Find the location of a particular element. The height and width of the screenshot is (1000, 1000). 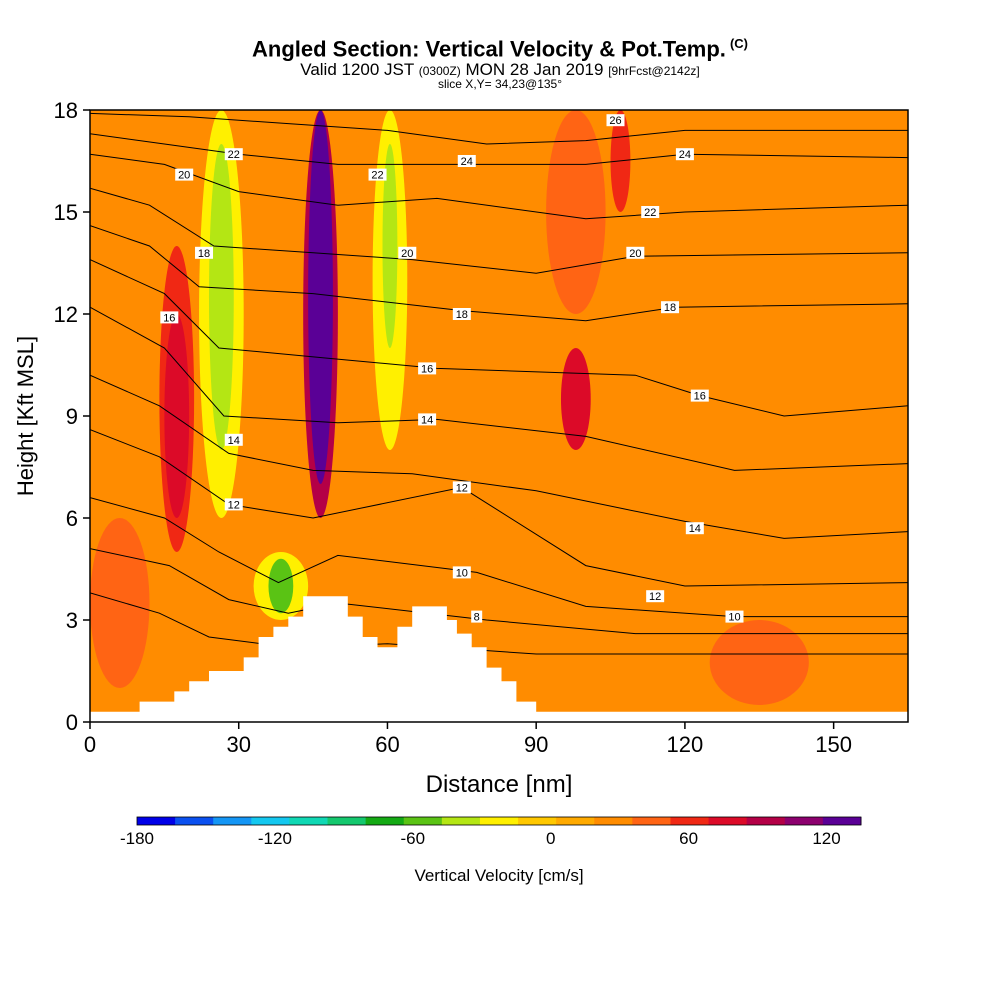

colorbar-tick-label: 0 is located at coordinates (550, 838).